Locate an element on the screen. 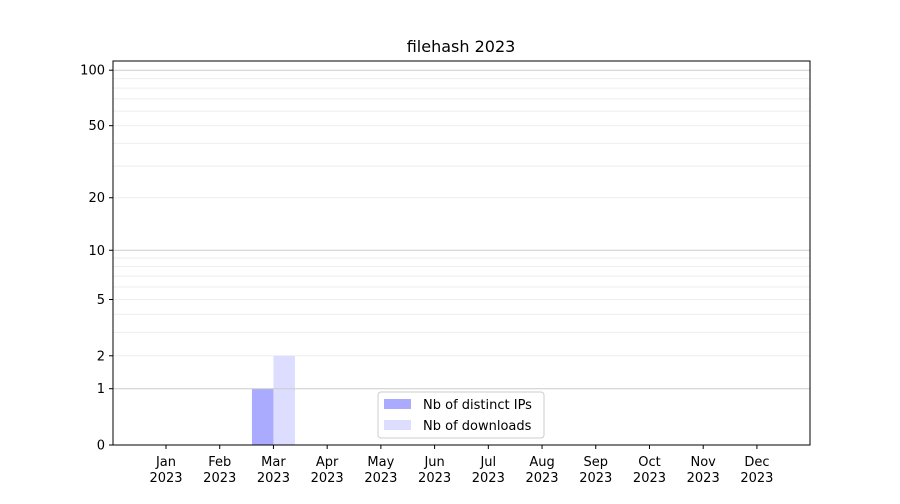 This screenshot has height=504, width=900. legend-label-downloads: Nb of downloads is located at coordinates (477, 426).